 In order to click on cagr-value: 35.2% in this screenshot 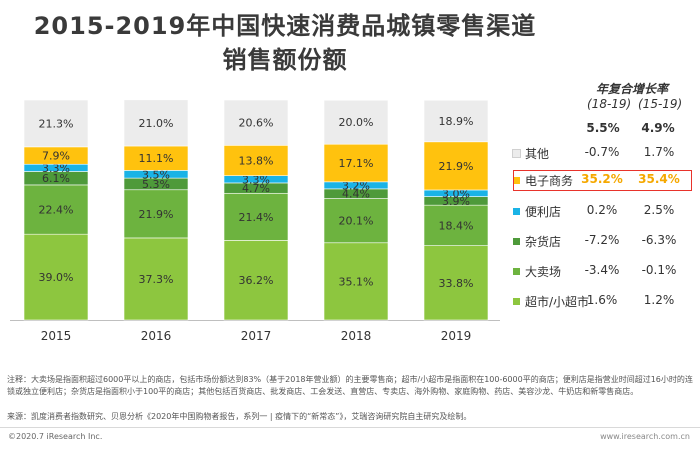, I will do `click(602, 179)`.